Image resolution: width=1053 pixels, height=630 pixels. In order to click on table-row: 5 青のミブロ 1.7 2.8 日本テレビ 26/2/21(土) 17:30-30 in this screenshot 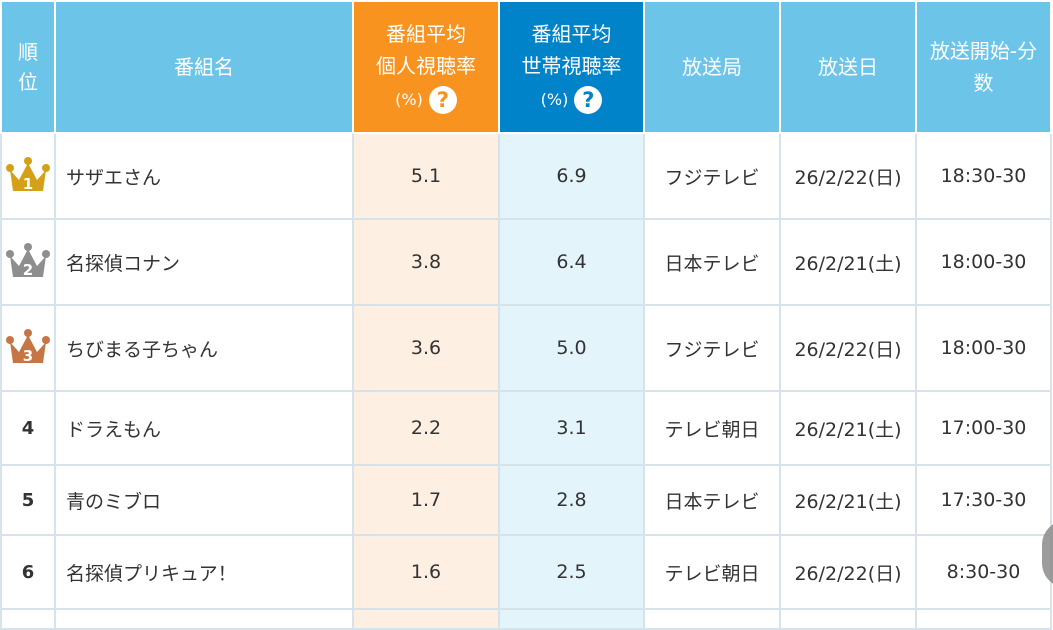, I will do `click(526, 500)`.